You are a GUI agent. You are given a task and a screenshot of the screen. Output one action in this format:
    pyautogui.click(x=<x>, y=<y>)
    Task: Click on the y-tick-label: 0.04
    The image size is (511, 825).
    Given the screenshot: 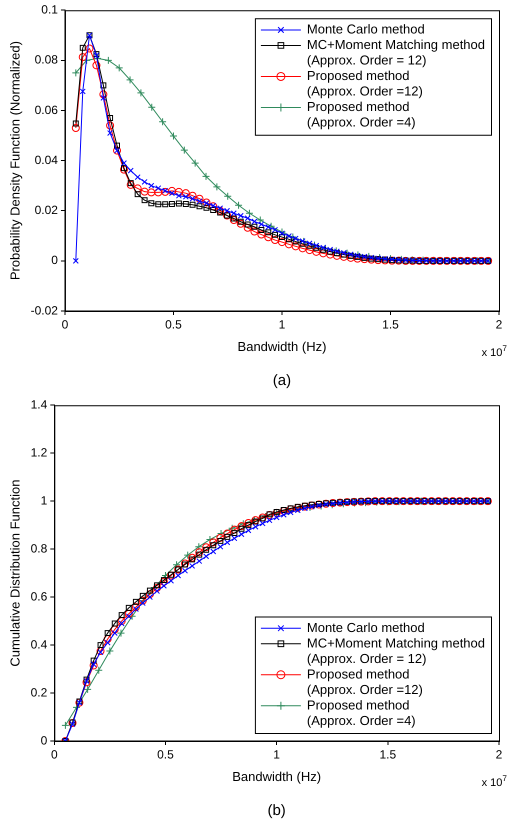 What is the action you would take?
    pyautogui.click(x=46, y=159)
    